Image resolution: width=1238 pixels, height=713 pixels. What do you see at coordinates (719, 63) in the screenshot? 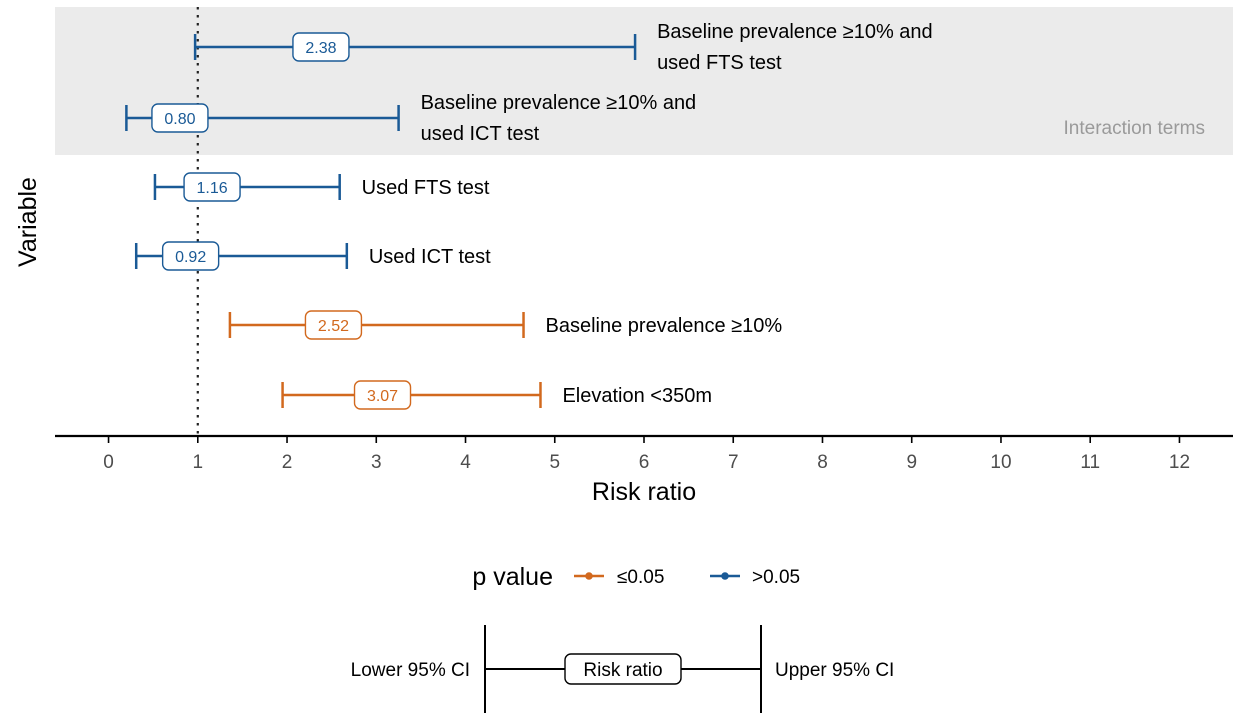
I see `variable-label: used FTS test` at bounding box center [719, 63].